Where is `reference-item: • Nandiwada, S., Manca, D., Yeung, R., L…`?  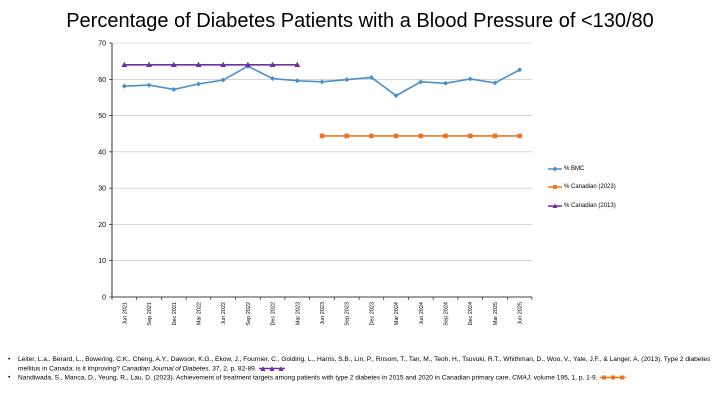 reference-item: • Nandiwada, S., Manca, D., Yeung, R., L… is located at coordinates (361, 378).